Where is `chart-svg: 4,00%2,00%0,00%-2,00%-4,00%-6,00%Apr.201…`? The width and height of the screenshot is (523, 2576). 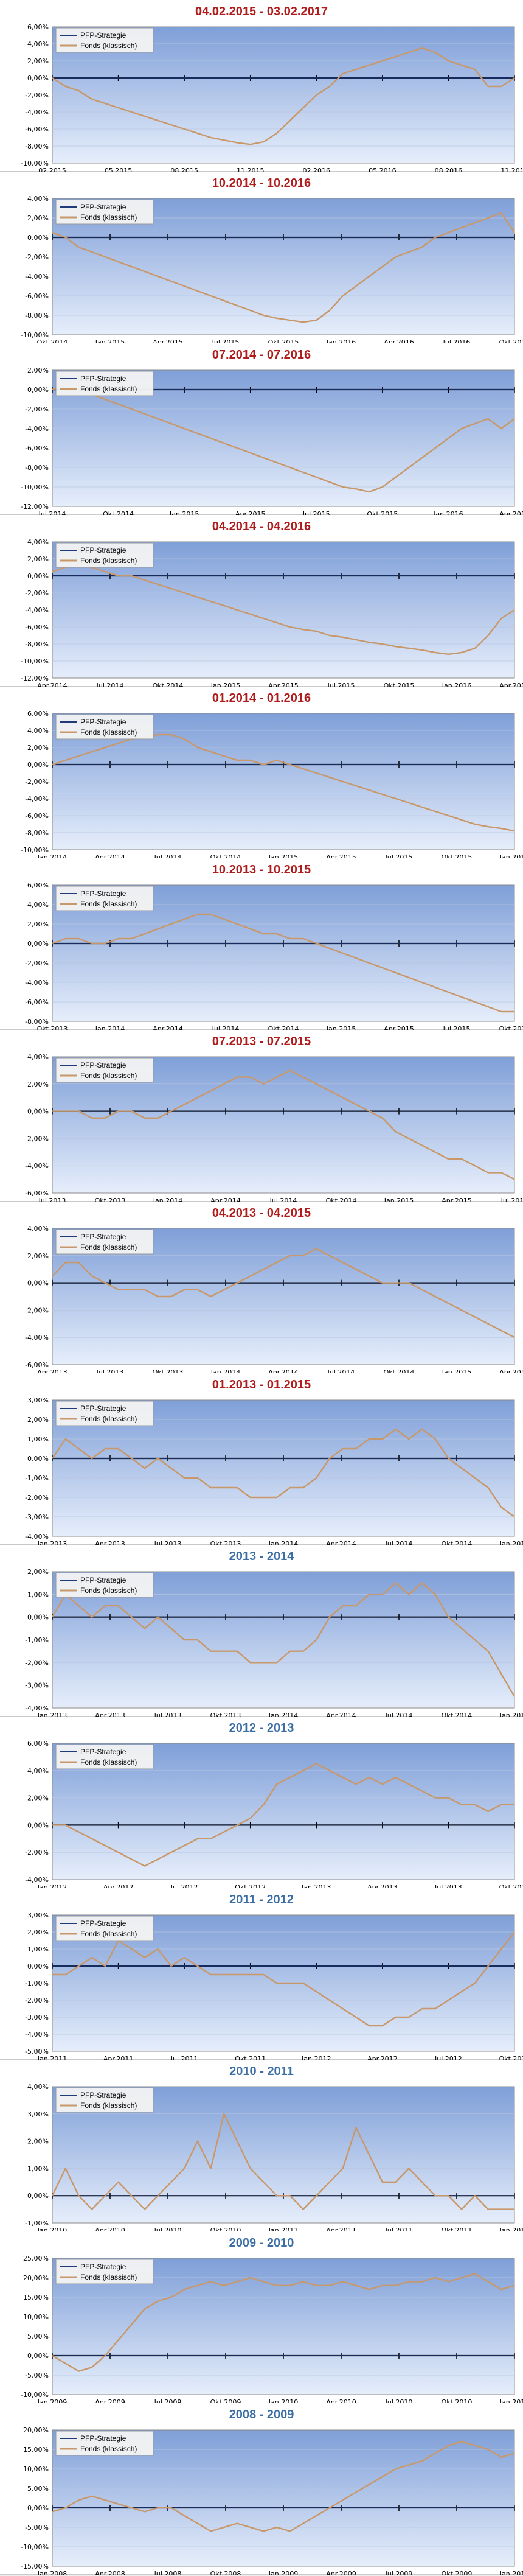 chart-svg: 4,00%2,00%0,00%-2,00%-4,00%-6,00%Apr.201… is located at coordinates (274, 1299).